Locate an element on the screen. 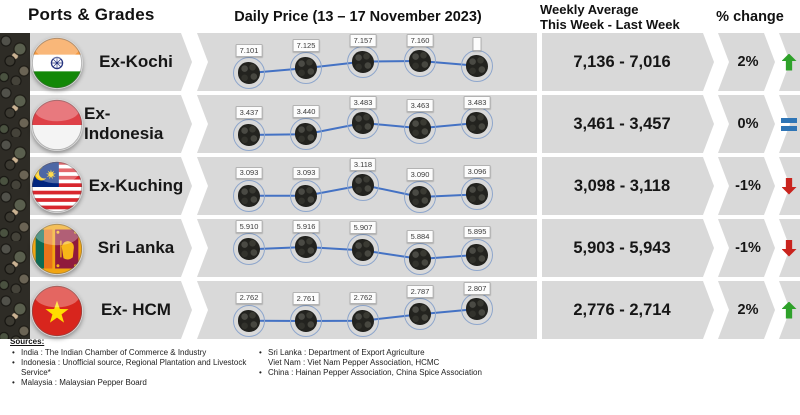 This screenshot has height=415, width=800. flag-srilanka-icon is located at coordinates (57, 249).